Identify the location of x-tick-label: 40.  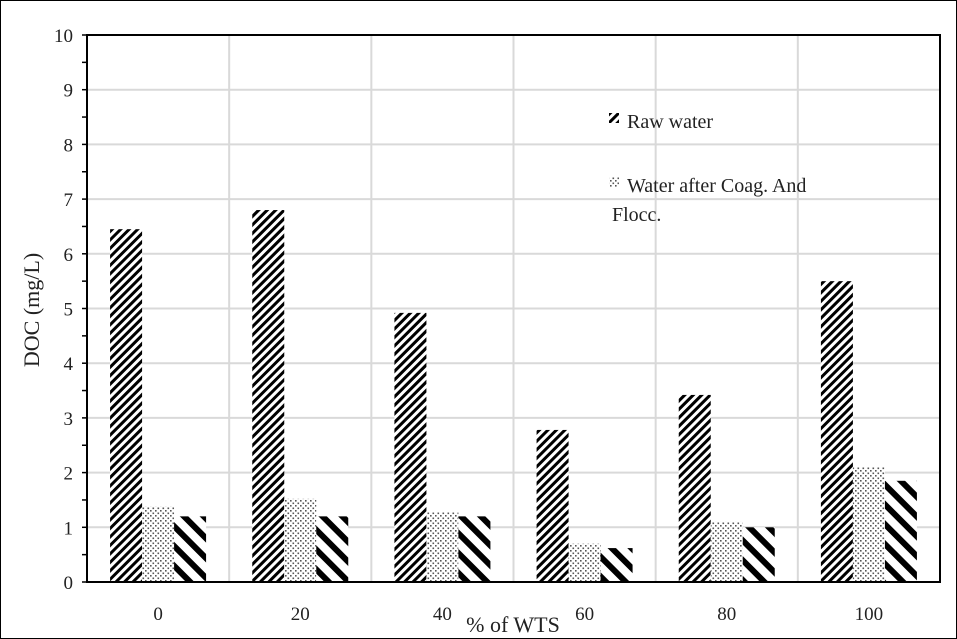
(442, 614).